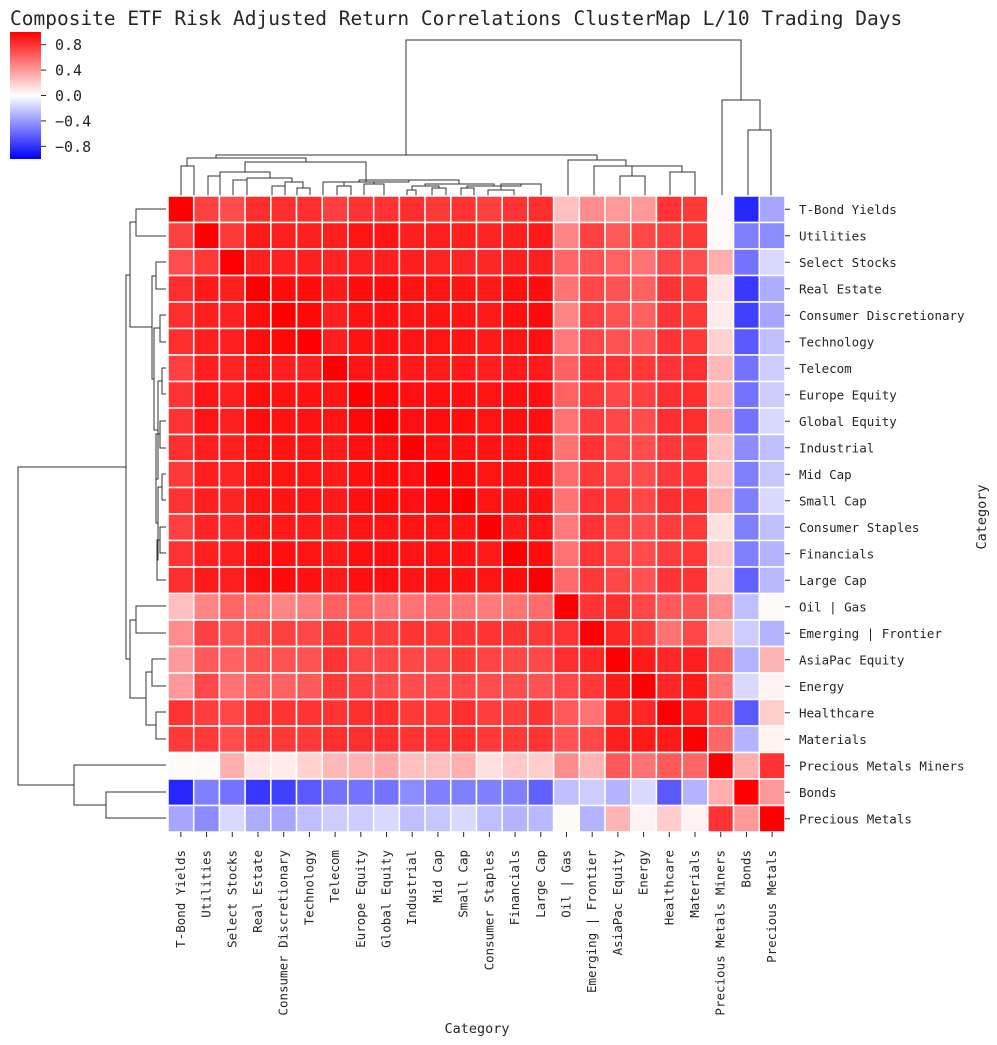 This screenshot has height=1045, width=997. I want to click on x-tick-label: Real Estate, so click(257, 891).